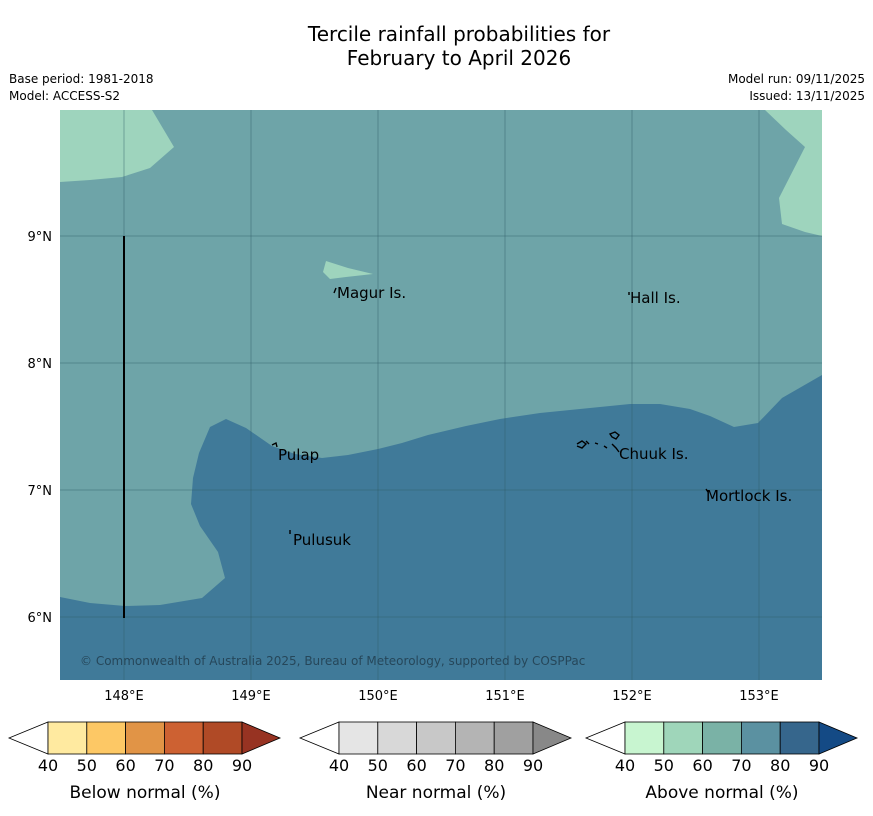  What do you see at coordinates (40, 428) in the screenshot?
I see `lat-axis: 9°N 8°N 7°N 6°N` at bounding box center [40, 428].